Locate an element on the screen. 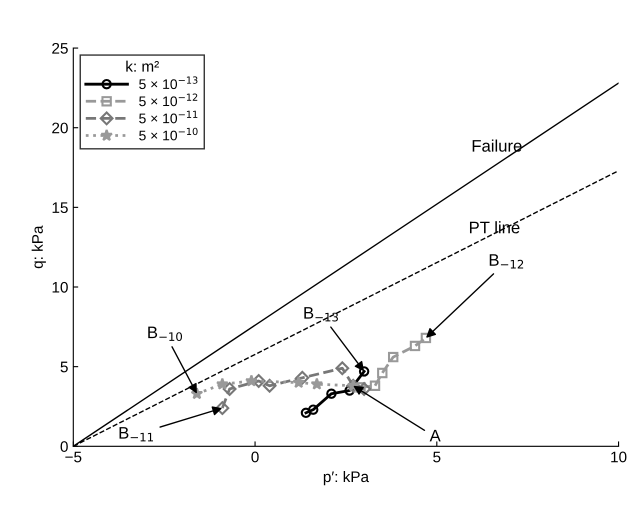 The image size is (643, 506). x-tick-label: 0 is located at coordinates (255, 457).